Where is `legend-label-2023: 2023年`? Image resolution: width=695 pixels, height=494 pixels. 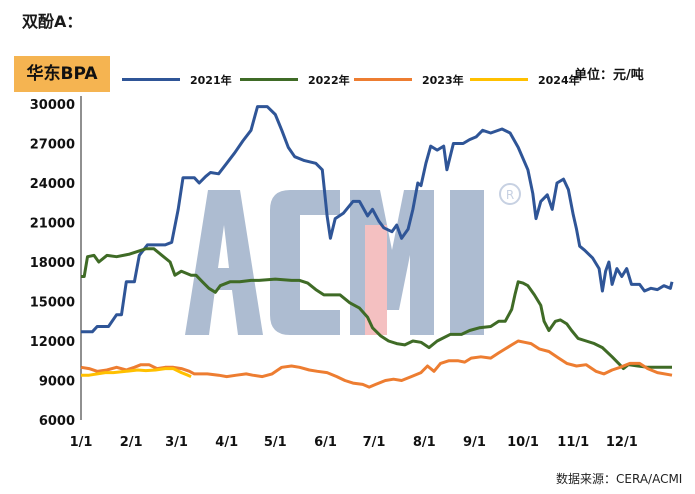 legend-label-2023: 2023年 is located at coordinates (443, 80).